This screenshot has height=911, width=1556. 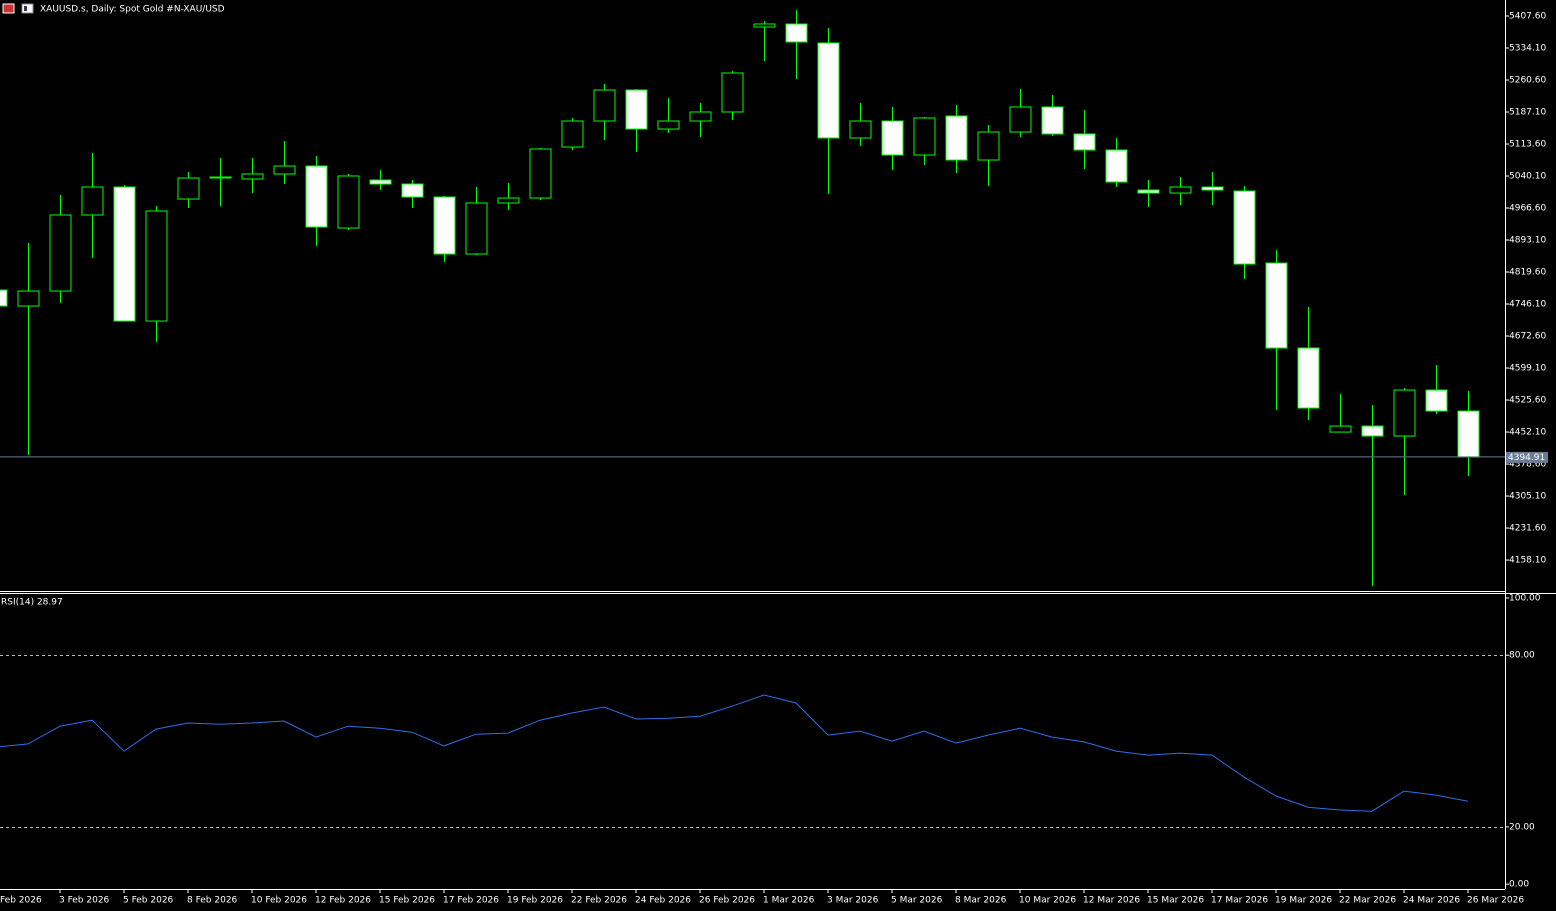 I want to click on y-tick-label: 4305.10, so click(x=1527, y=497).